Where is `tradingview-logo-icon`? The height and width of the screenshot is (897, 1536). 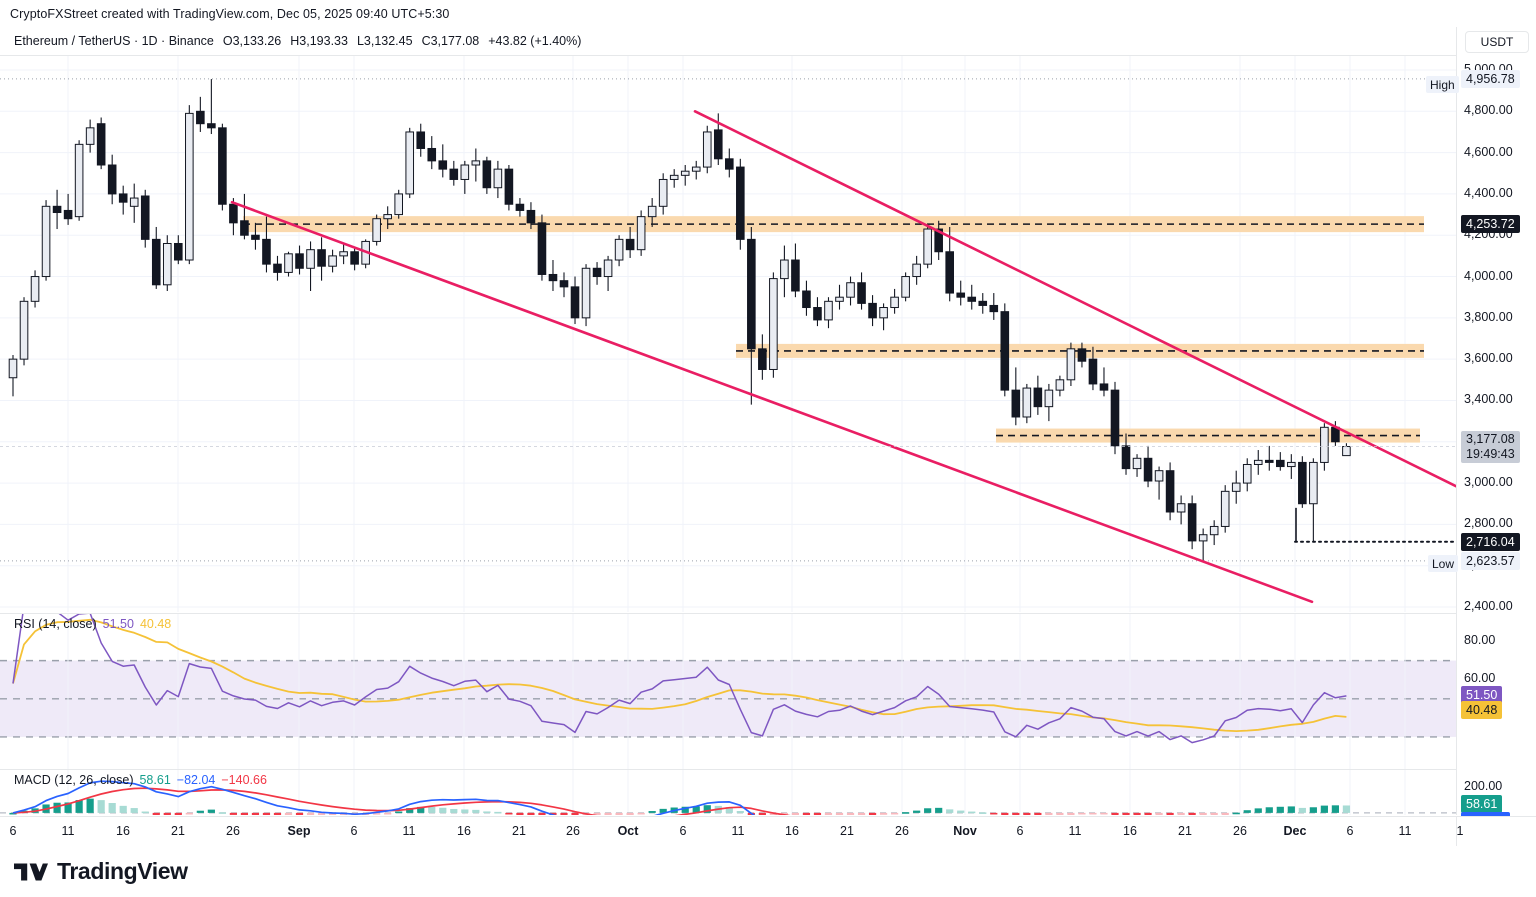
tradingview-logo-icon is located at coordinates (31, 871).